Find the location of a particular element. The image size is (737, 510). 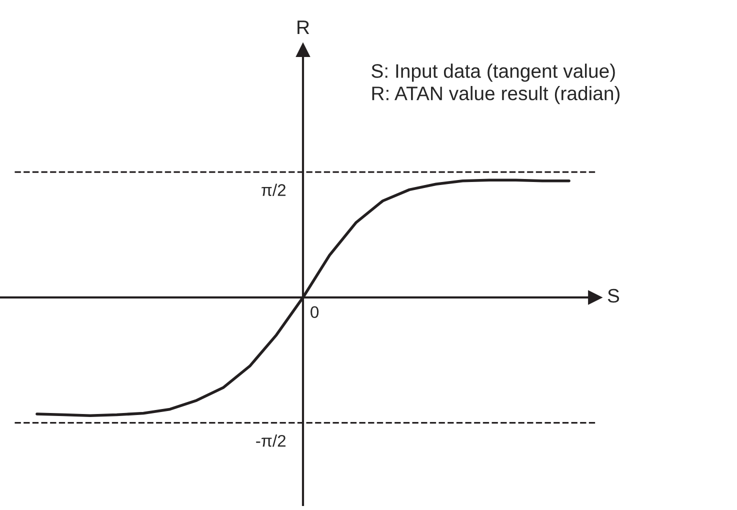

x-tick-label: 0 is located at coordinates (314, 312).